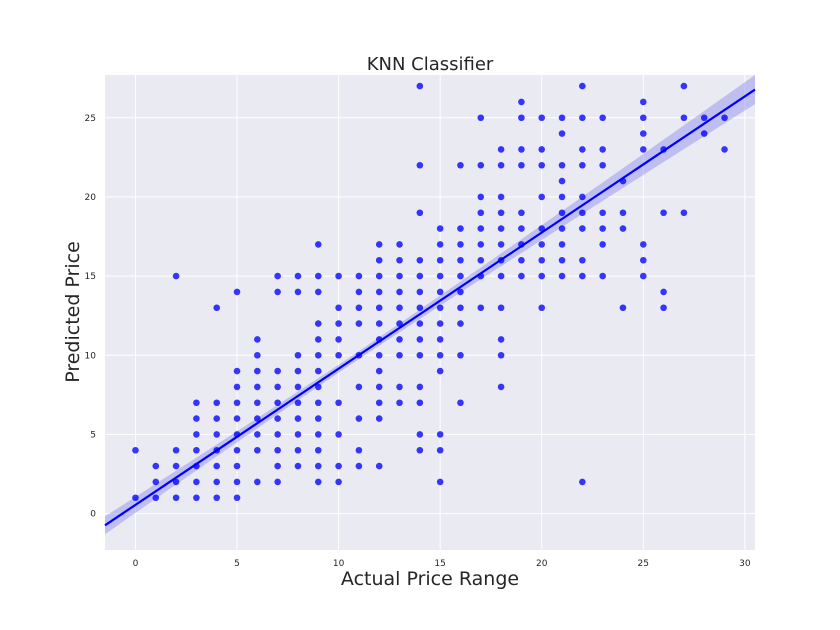 The width and height of the screenshot is (840, 630). I want to click on x-tick-label: 0, so click(136, 564).